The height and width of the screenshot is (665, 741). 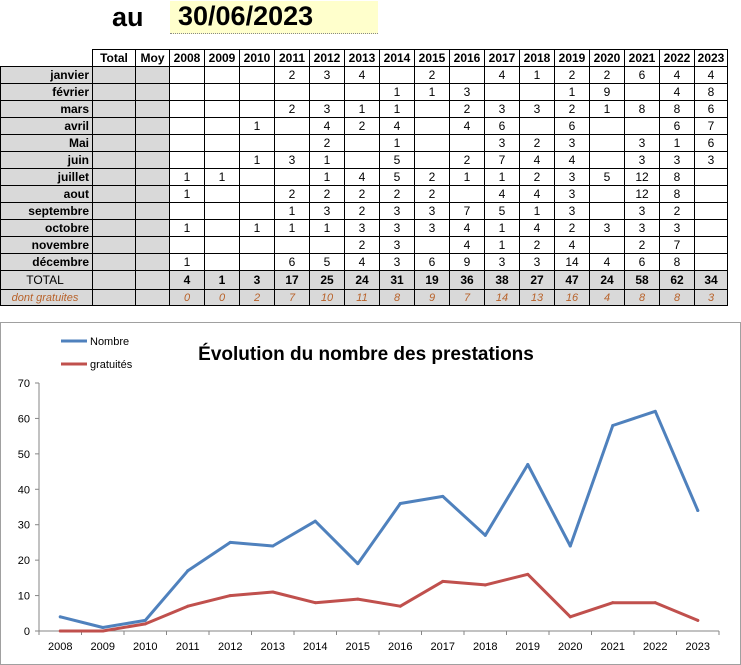 I want to click on row-label: février, so click(x=46, y=92).